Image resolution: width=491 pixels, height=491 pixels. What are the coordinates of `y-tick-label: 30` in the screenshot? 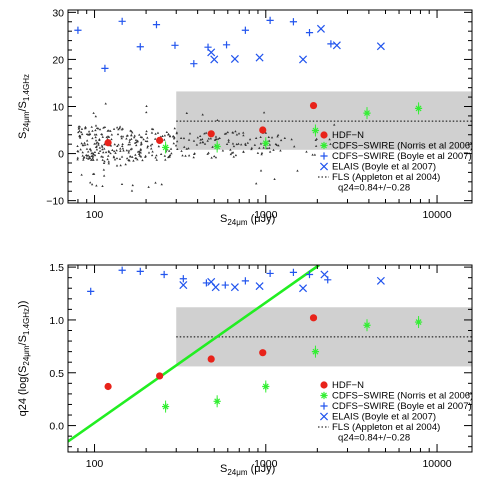 It's located at (58, 13).